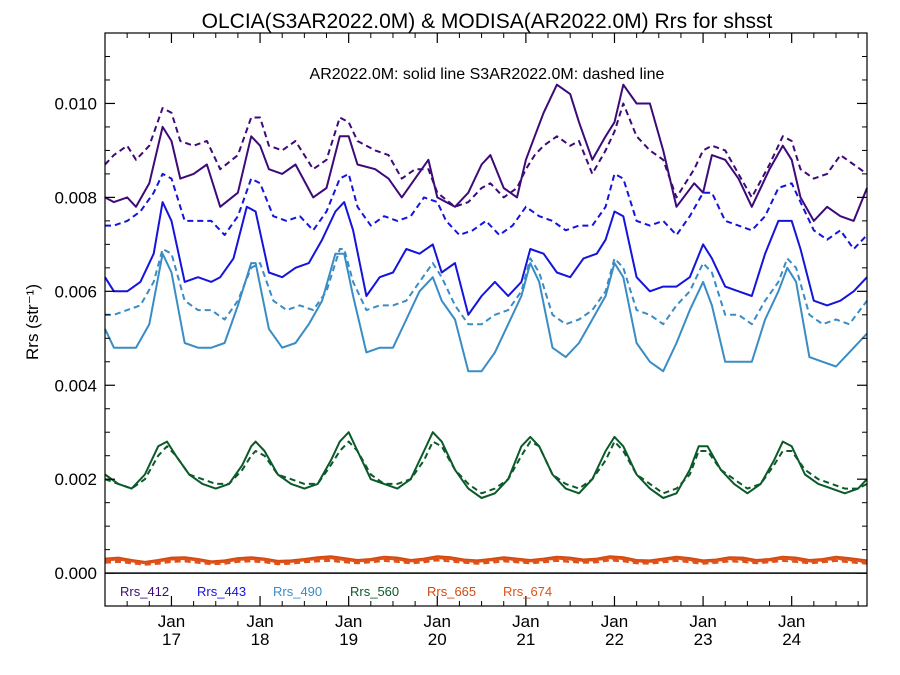  I want to click on series-line-rrs-665-solid, so click(486, 559).